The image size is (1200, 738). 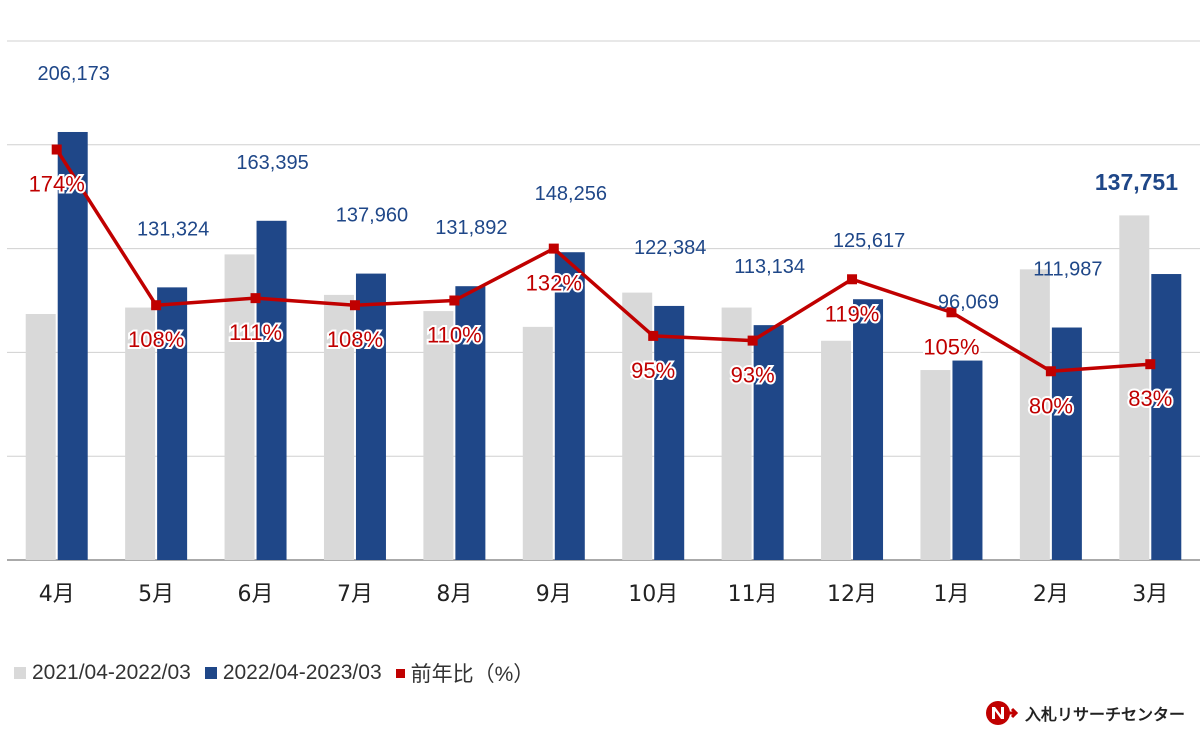 I want to click on x-tick-label: 11月, so click(x=753, y=594).